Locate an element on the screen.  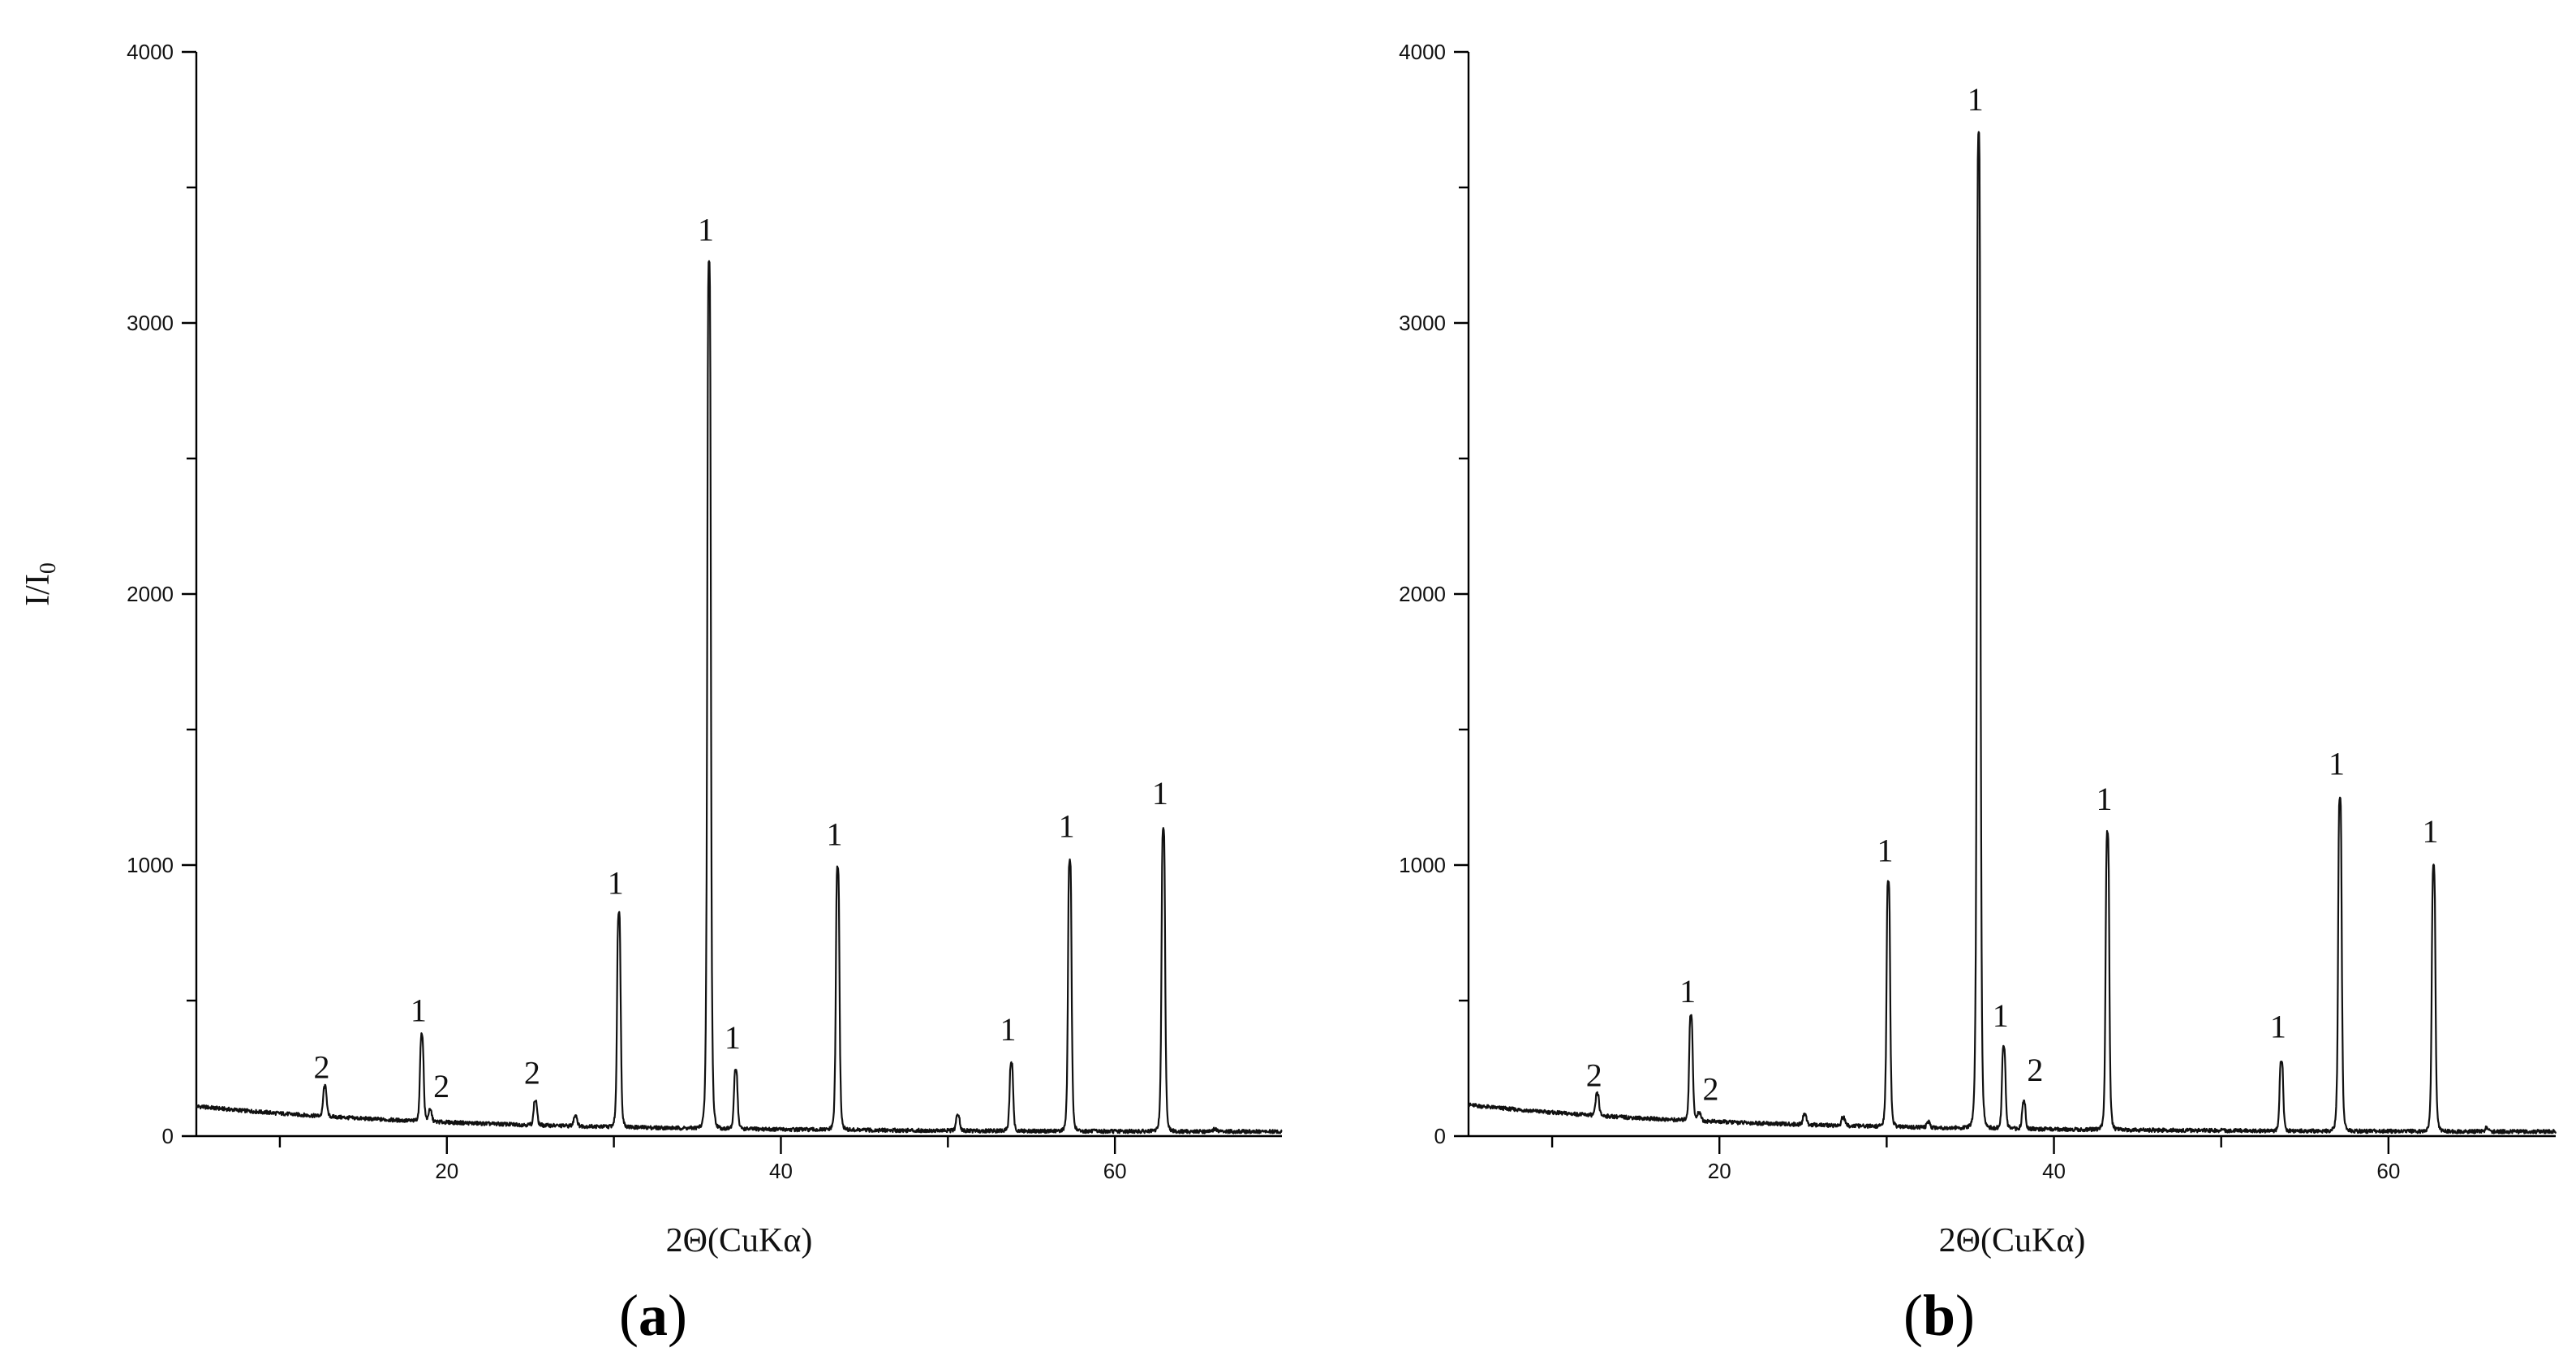
panel-label-a: (a) is located at coordinates (653, 1315).